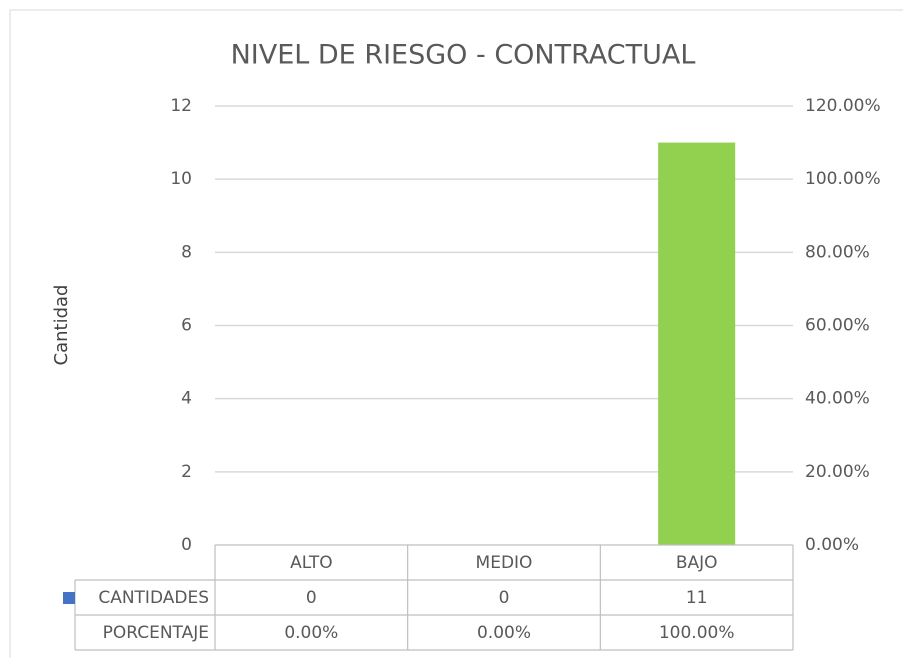 Image resolution: width=903 pixels, height=658 pixels. Describe the element at coordinates (181, 179) in the screenshot. I see `y-tick-label: 10` at that location.